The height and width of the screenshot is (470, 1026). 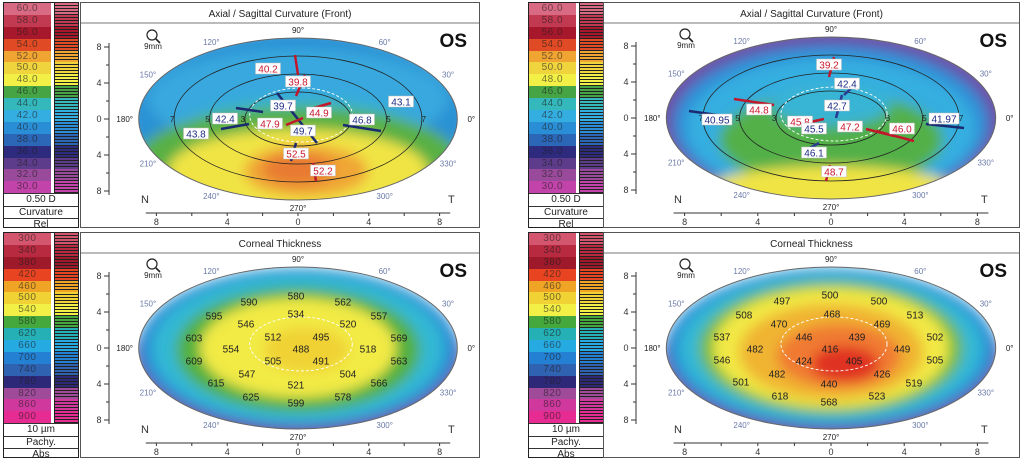 What do you see at coordinates (196, 134) in the screenshot?
I see `curvature-value: 43.8` at bounding box center [196, 134].